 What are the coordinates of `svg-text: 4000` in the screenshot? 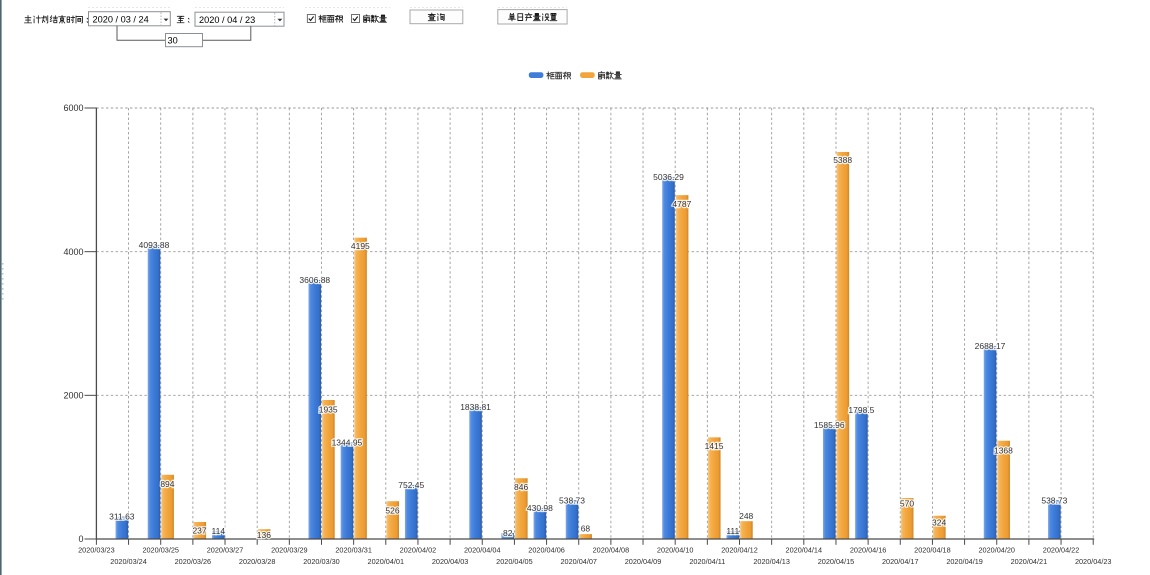 It's located at (73, 252).